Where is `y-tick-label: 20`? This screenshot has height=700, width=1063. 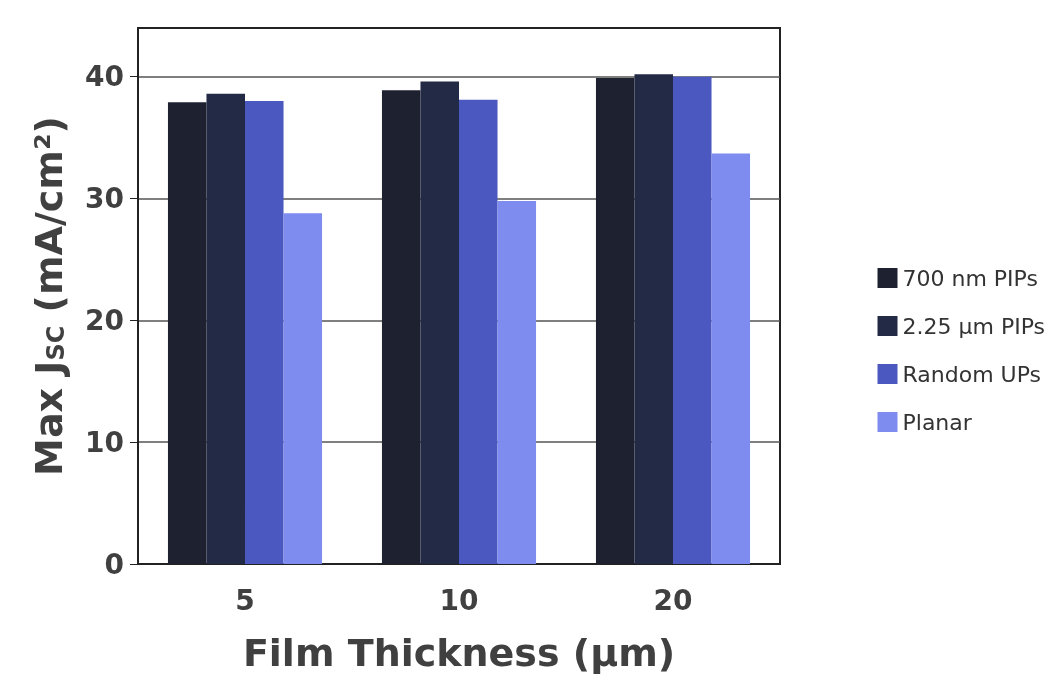 y-tick-label: 20 is located at coordinates (104, 320).